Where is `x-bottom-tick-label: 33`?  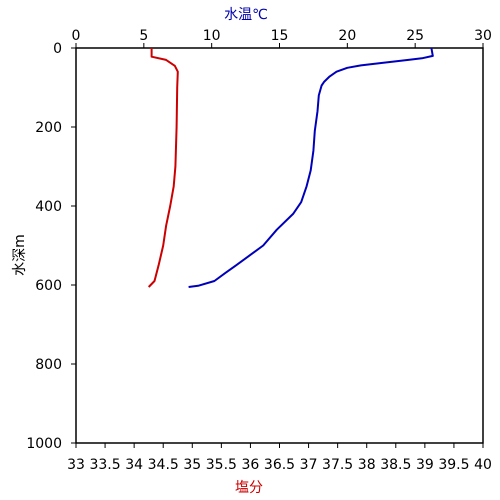
x-bottom-tick-label: 33 is located at coordinates (76, 465).